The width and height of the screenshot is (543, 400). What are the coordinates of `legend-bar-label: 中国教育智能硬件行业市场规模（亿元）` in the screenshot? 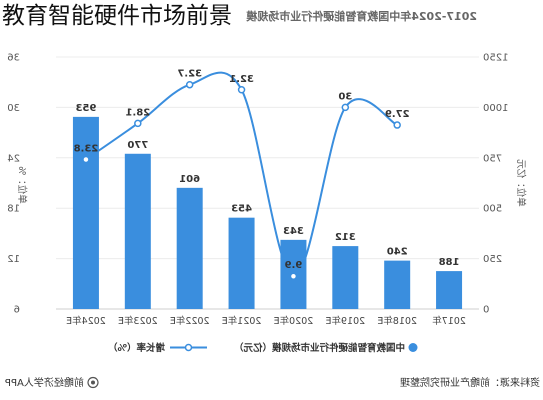 It's located at (319, 348).